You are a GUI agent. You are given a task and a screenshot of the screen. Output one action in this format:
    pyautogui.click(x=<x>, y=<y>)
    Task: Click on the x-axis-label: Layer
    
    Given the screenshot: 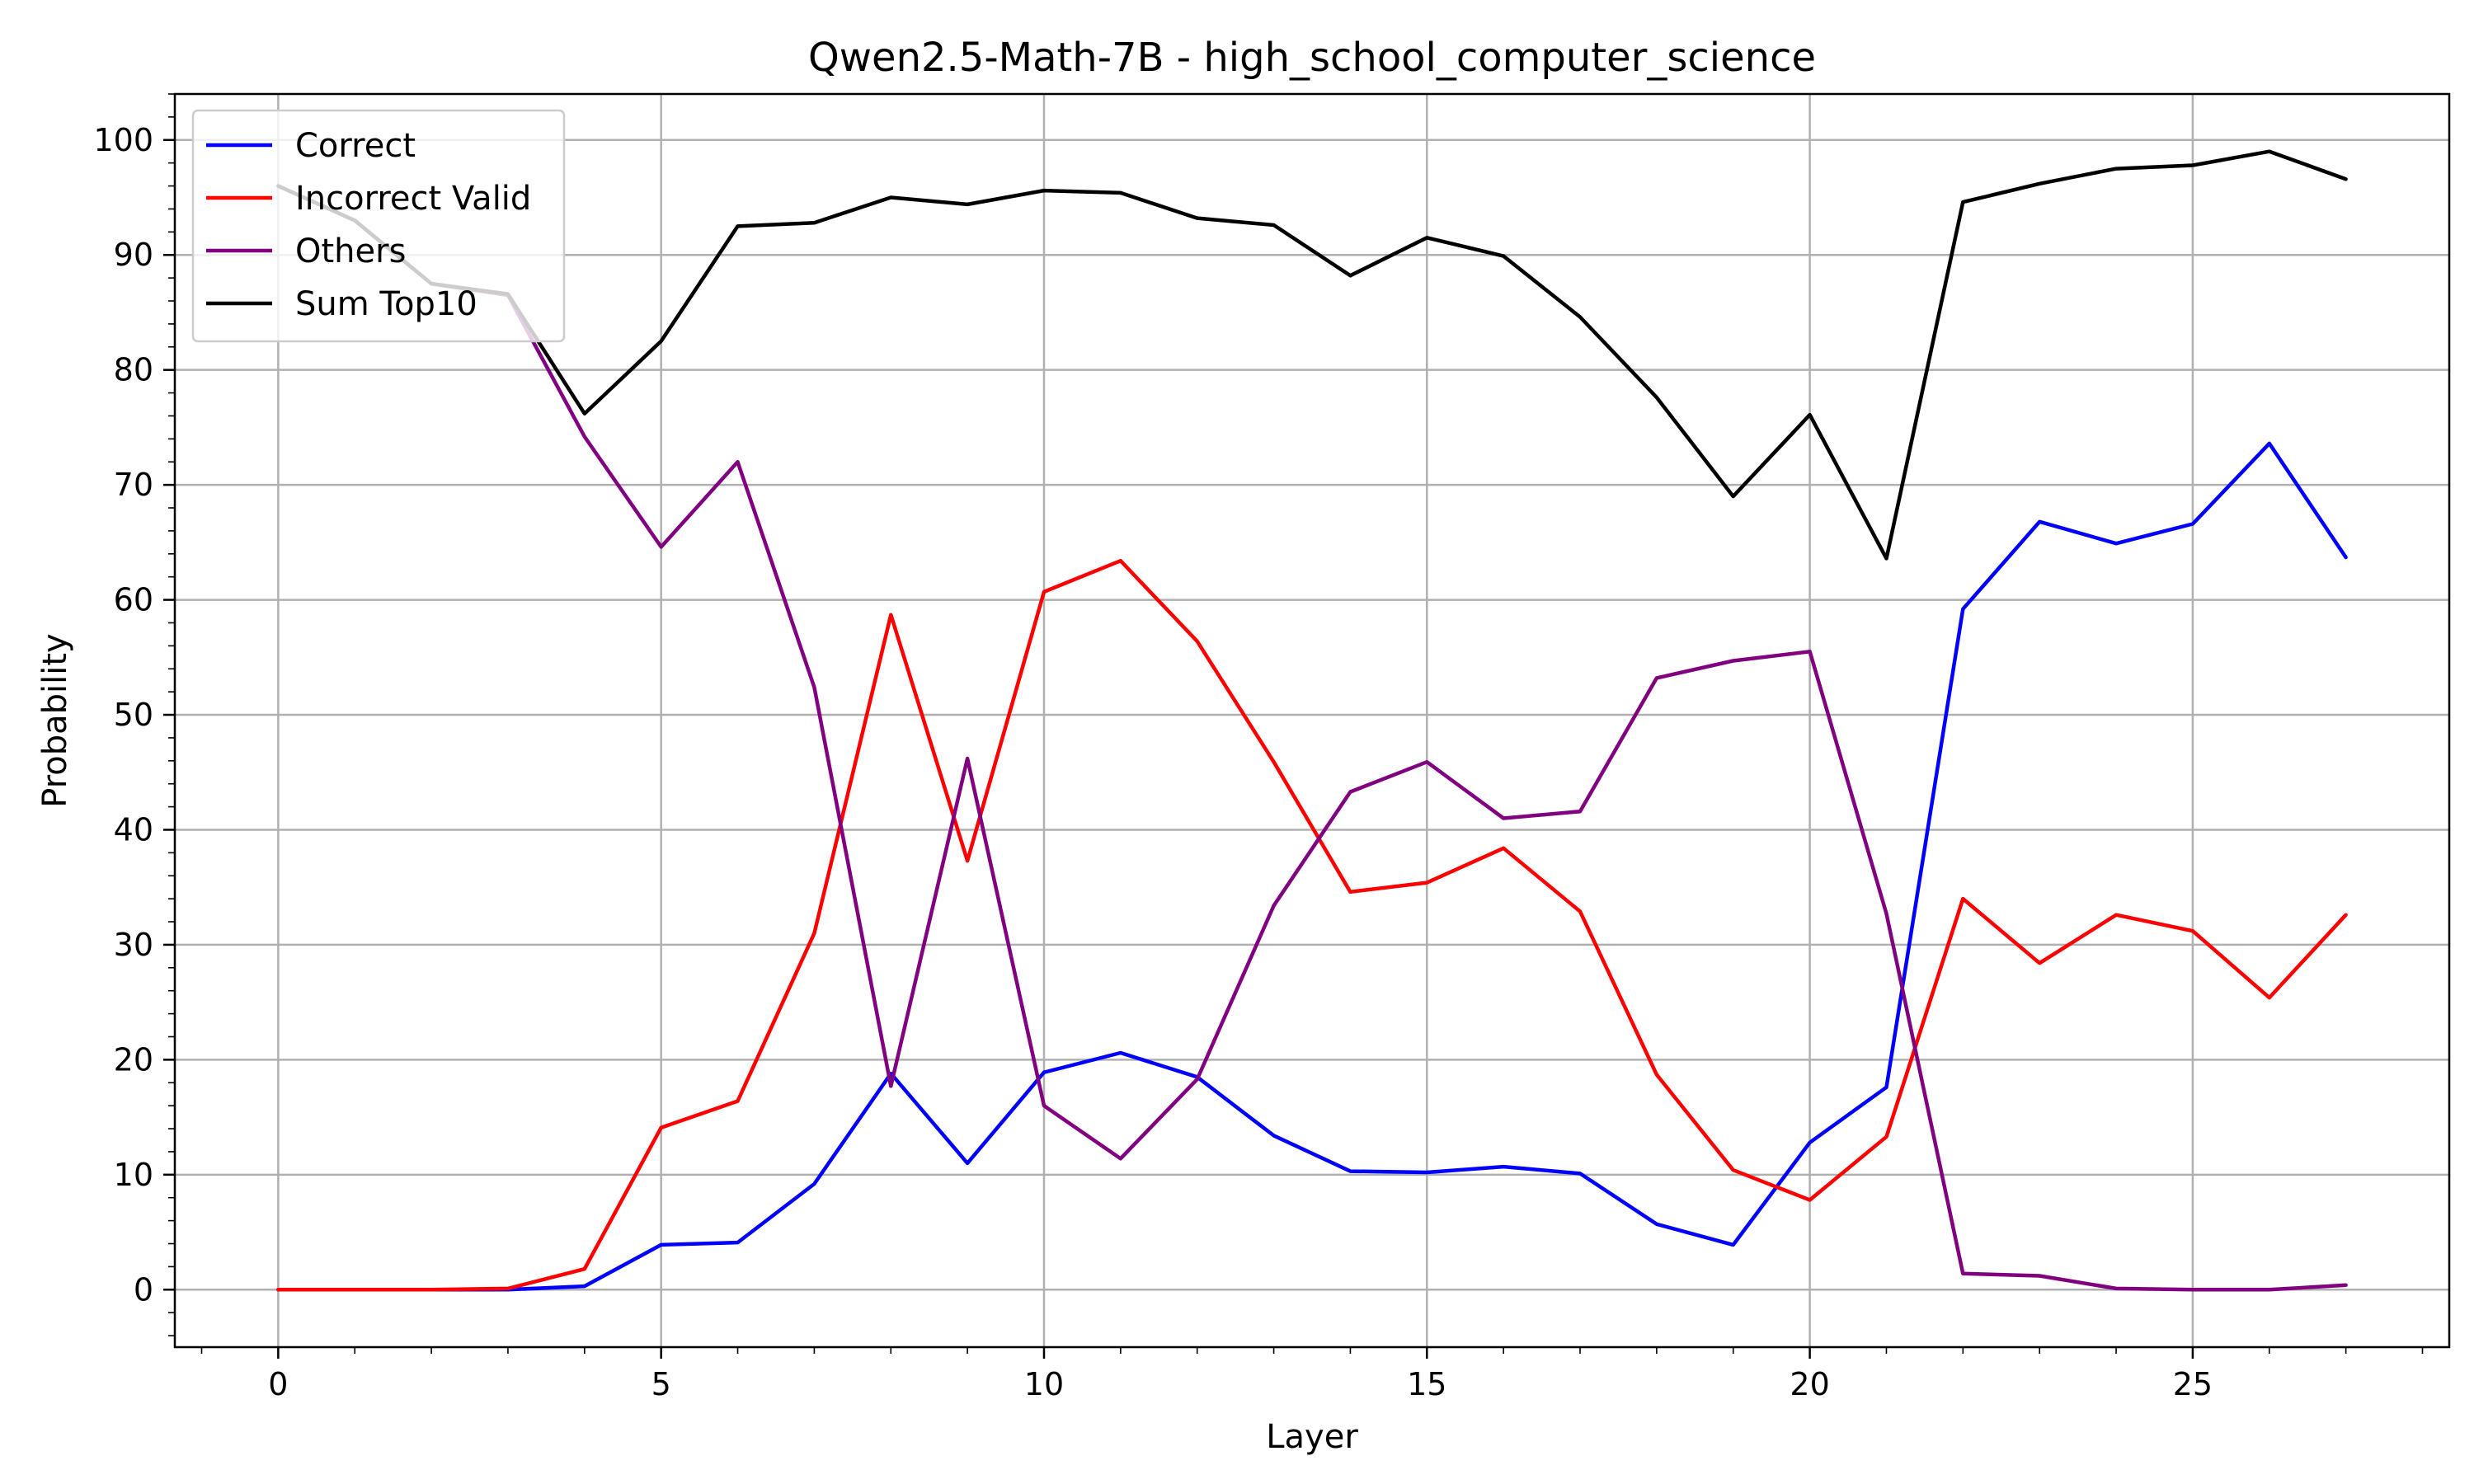 What is the action you would take?
    pyautogui.click(x=1312, y=1437)
    